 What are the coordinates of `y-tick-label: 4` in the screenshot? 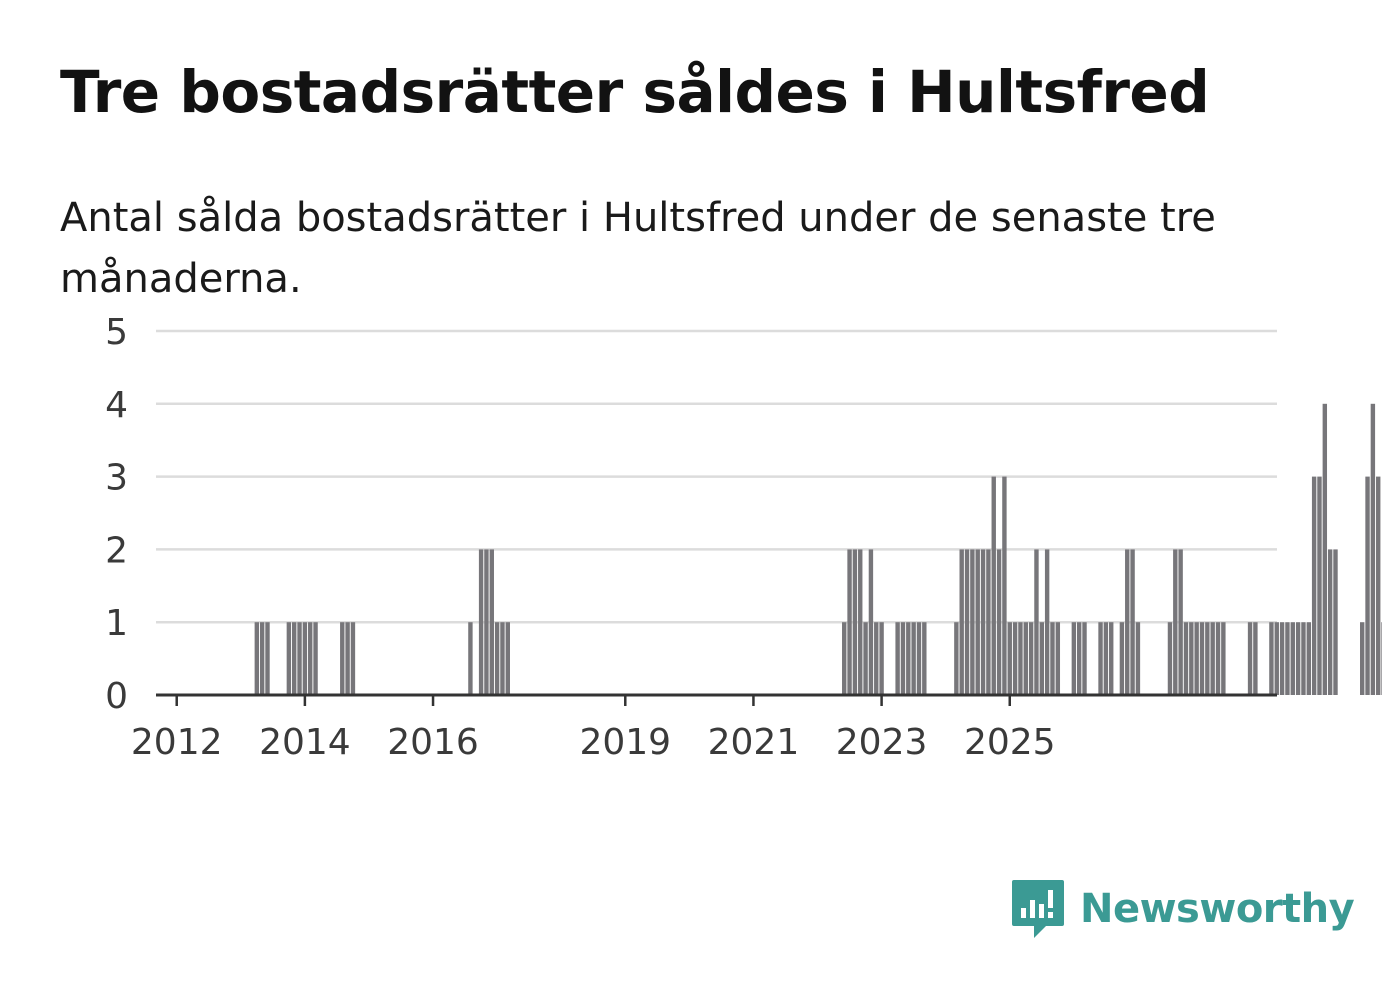 It's located at (116, 405).